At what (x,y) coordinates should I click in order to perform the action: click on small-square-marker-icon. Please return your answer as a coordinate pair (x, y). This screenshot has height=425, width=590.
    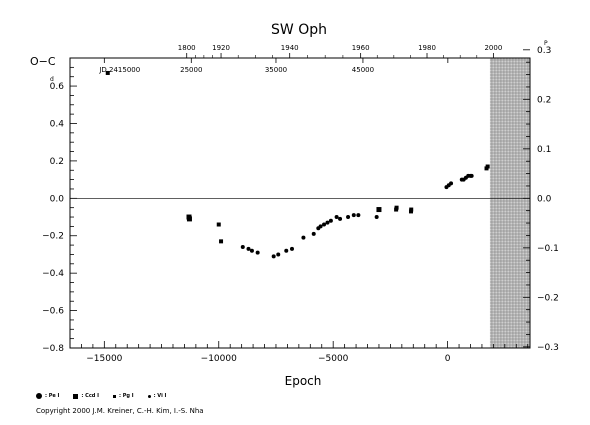
    Looking at the image, I should click on (114, 396).